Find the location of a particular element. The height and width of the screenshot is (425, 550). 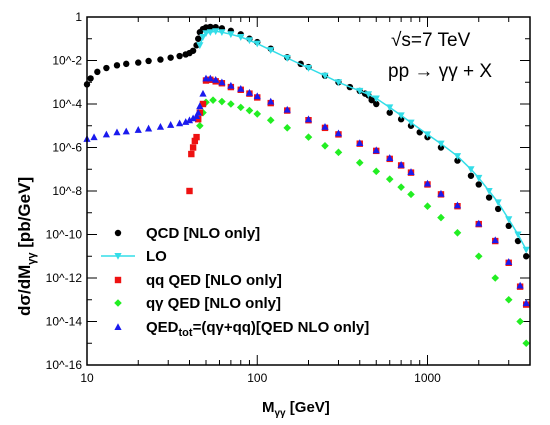

legend-entry: QCD [NLO only] is located at coordinates (187, 233).